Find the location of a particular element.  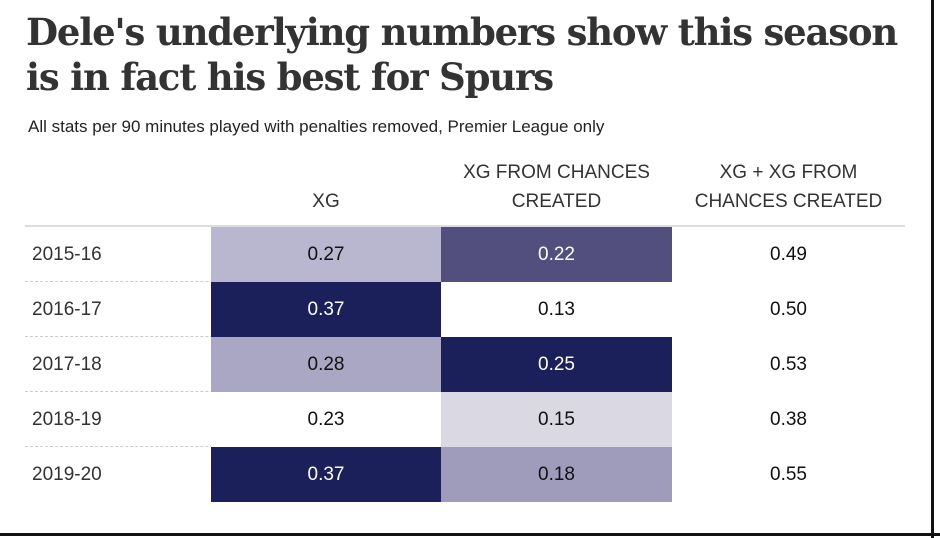

column-header-xg-total: XG + XG FROM CHANCES CREATED is located at coordinates (788, 187).